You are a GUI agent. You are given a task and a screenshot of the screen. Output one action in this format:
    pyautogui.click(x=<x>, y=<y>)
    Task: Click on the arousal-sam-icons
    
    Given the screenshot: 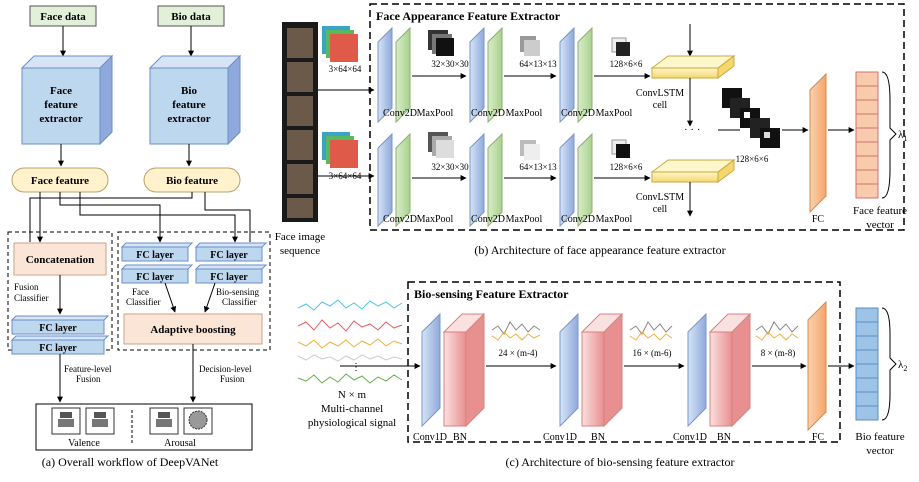 What is the action you would take?
    pyautogui.click(x=181, y=421)
    